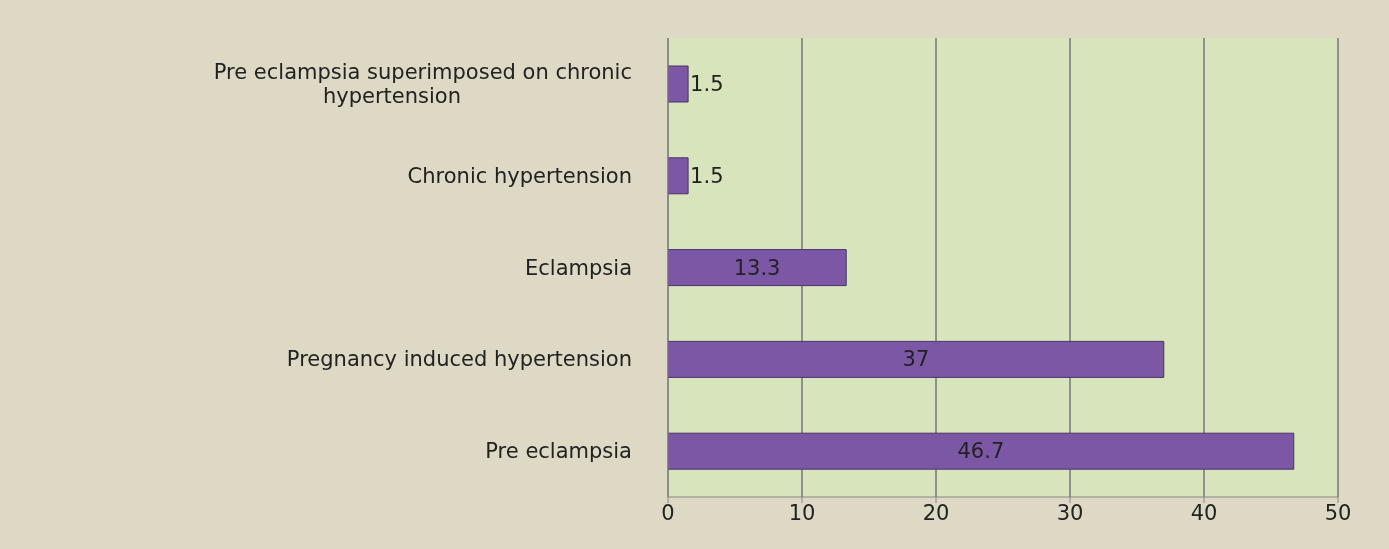 The image size is (1389, 549). I want to click on x-tick-label: 10, so click(802, 512).